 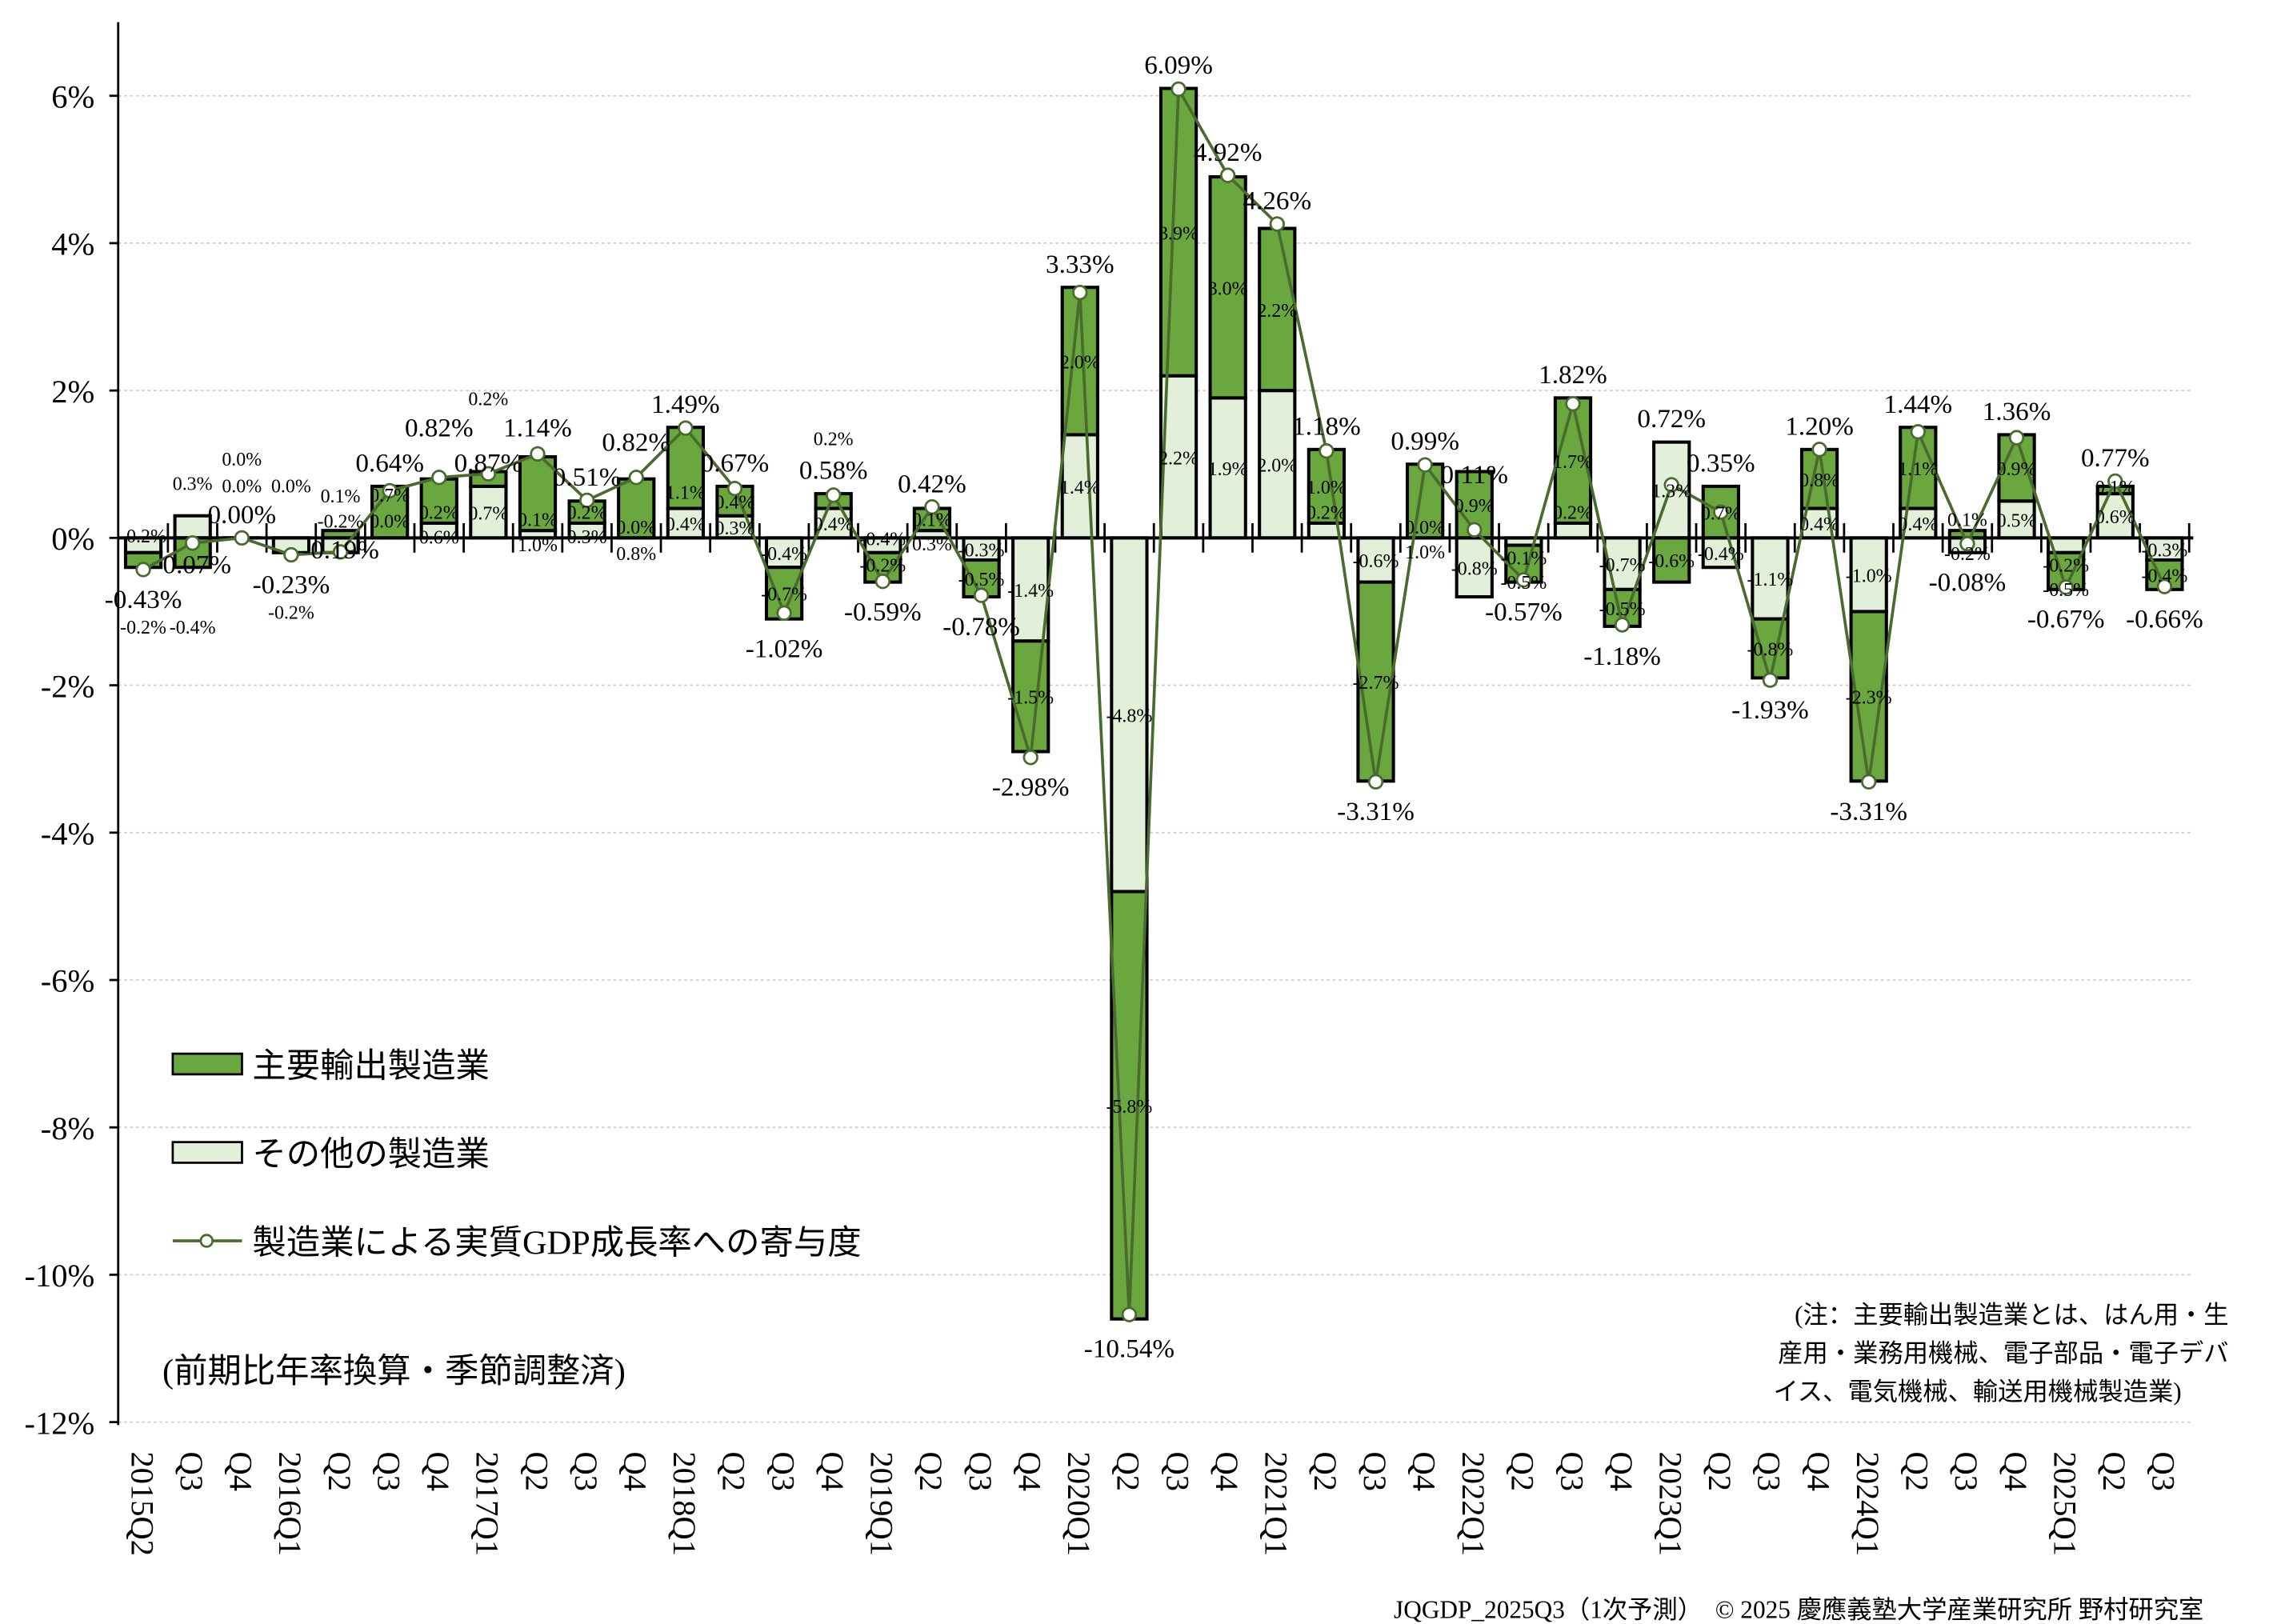 I want to click on total-label: 0.58%, so click(x=834, y=471).